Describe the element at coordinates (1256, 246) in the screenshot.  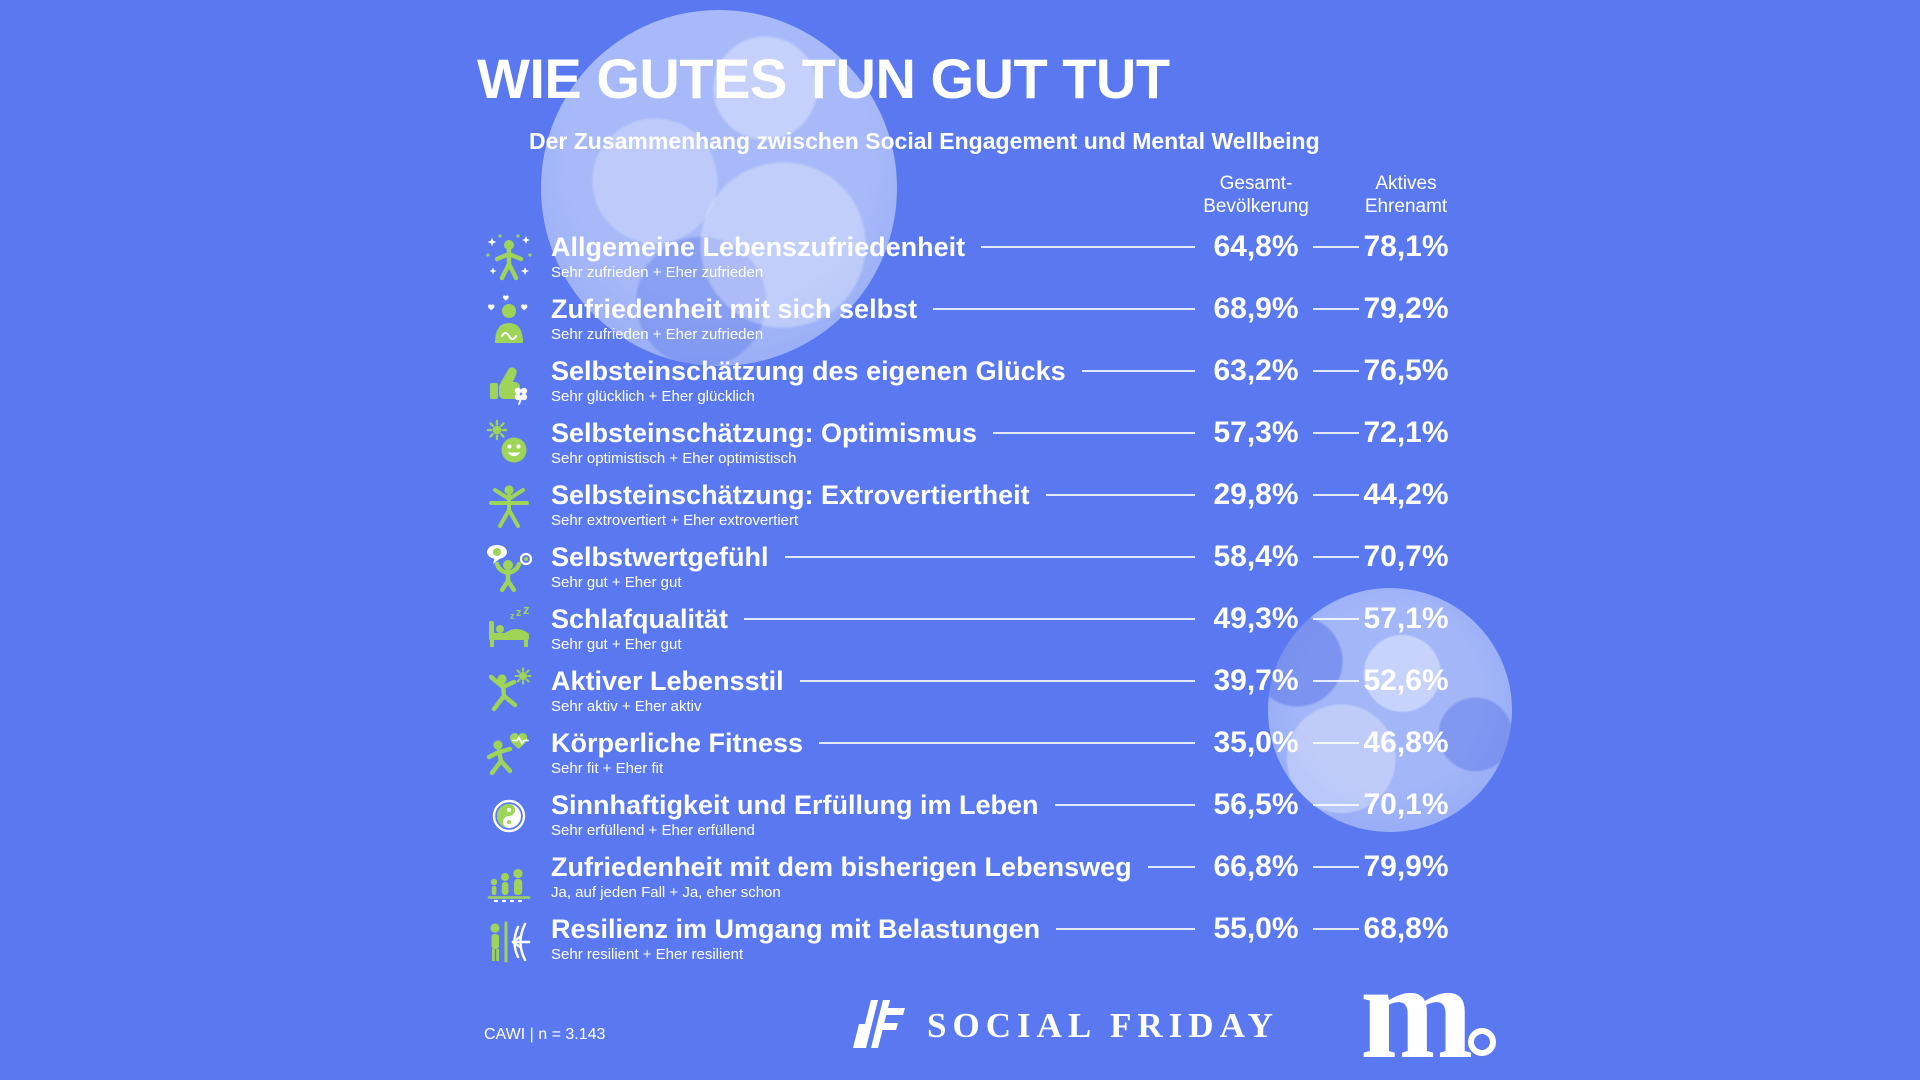
I see `value-total-population: 64,8%` at that location.